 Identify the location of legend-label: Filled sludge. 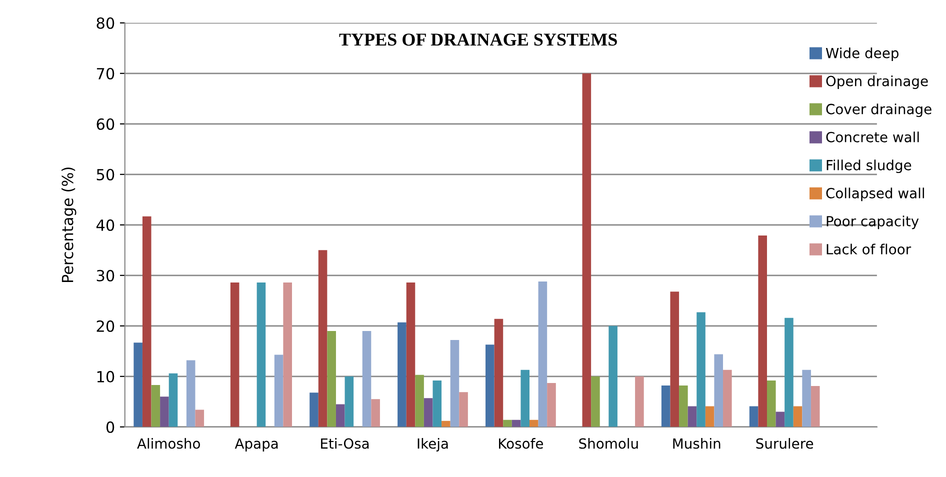
(869, 167).